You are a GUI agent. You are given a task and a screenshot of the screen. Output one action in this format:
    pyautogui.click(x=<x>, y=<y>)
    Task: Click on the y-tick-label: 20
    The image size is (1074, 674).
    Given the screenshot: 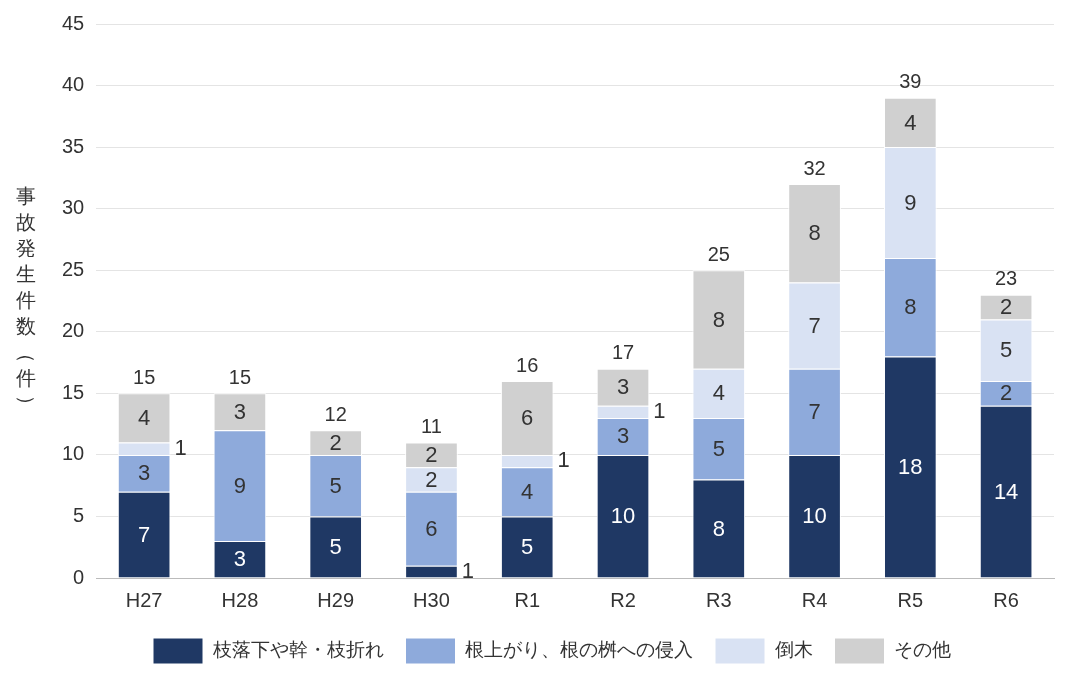 What is the action you would take?
    pyautogui.click(x=73, y=330)
    